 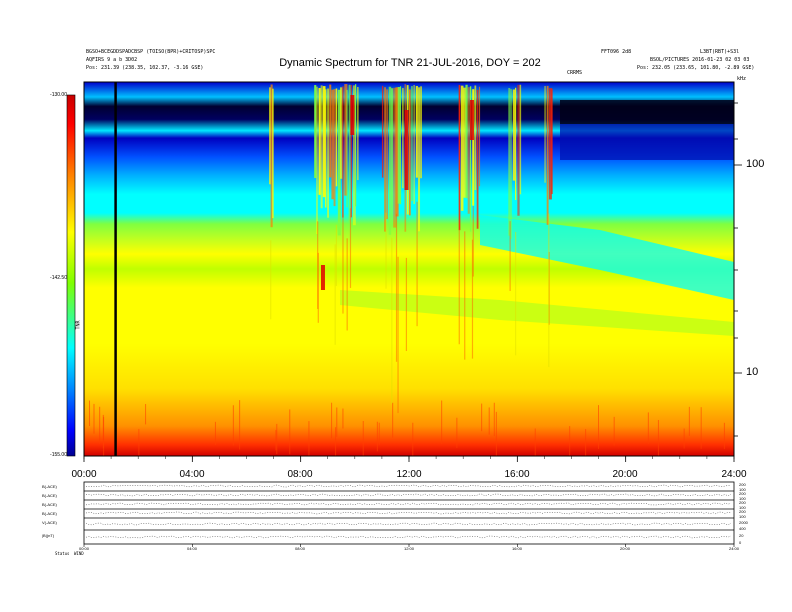 I want to click on wind-label: WIND, so click(x=79, y=553).